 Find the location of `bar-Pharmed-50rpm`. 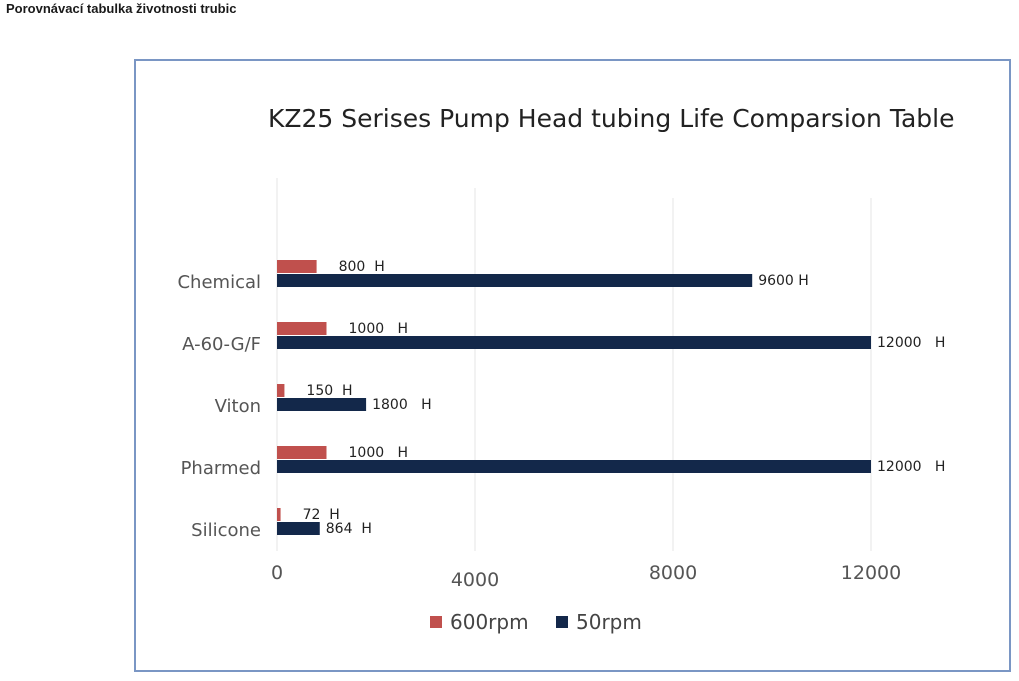

bar-Pharmed-50rpm is located at coordinates (574, 466).